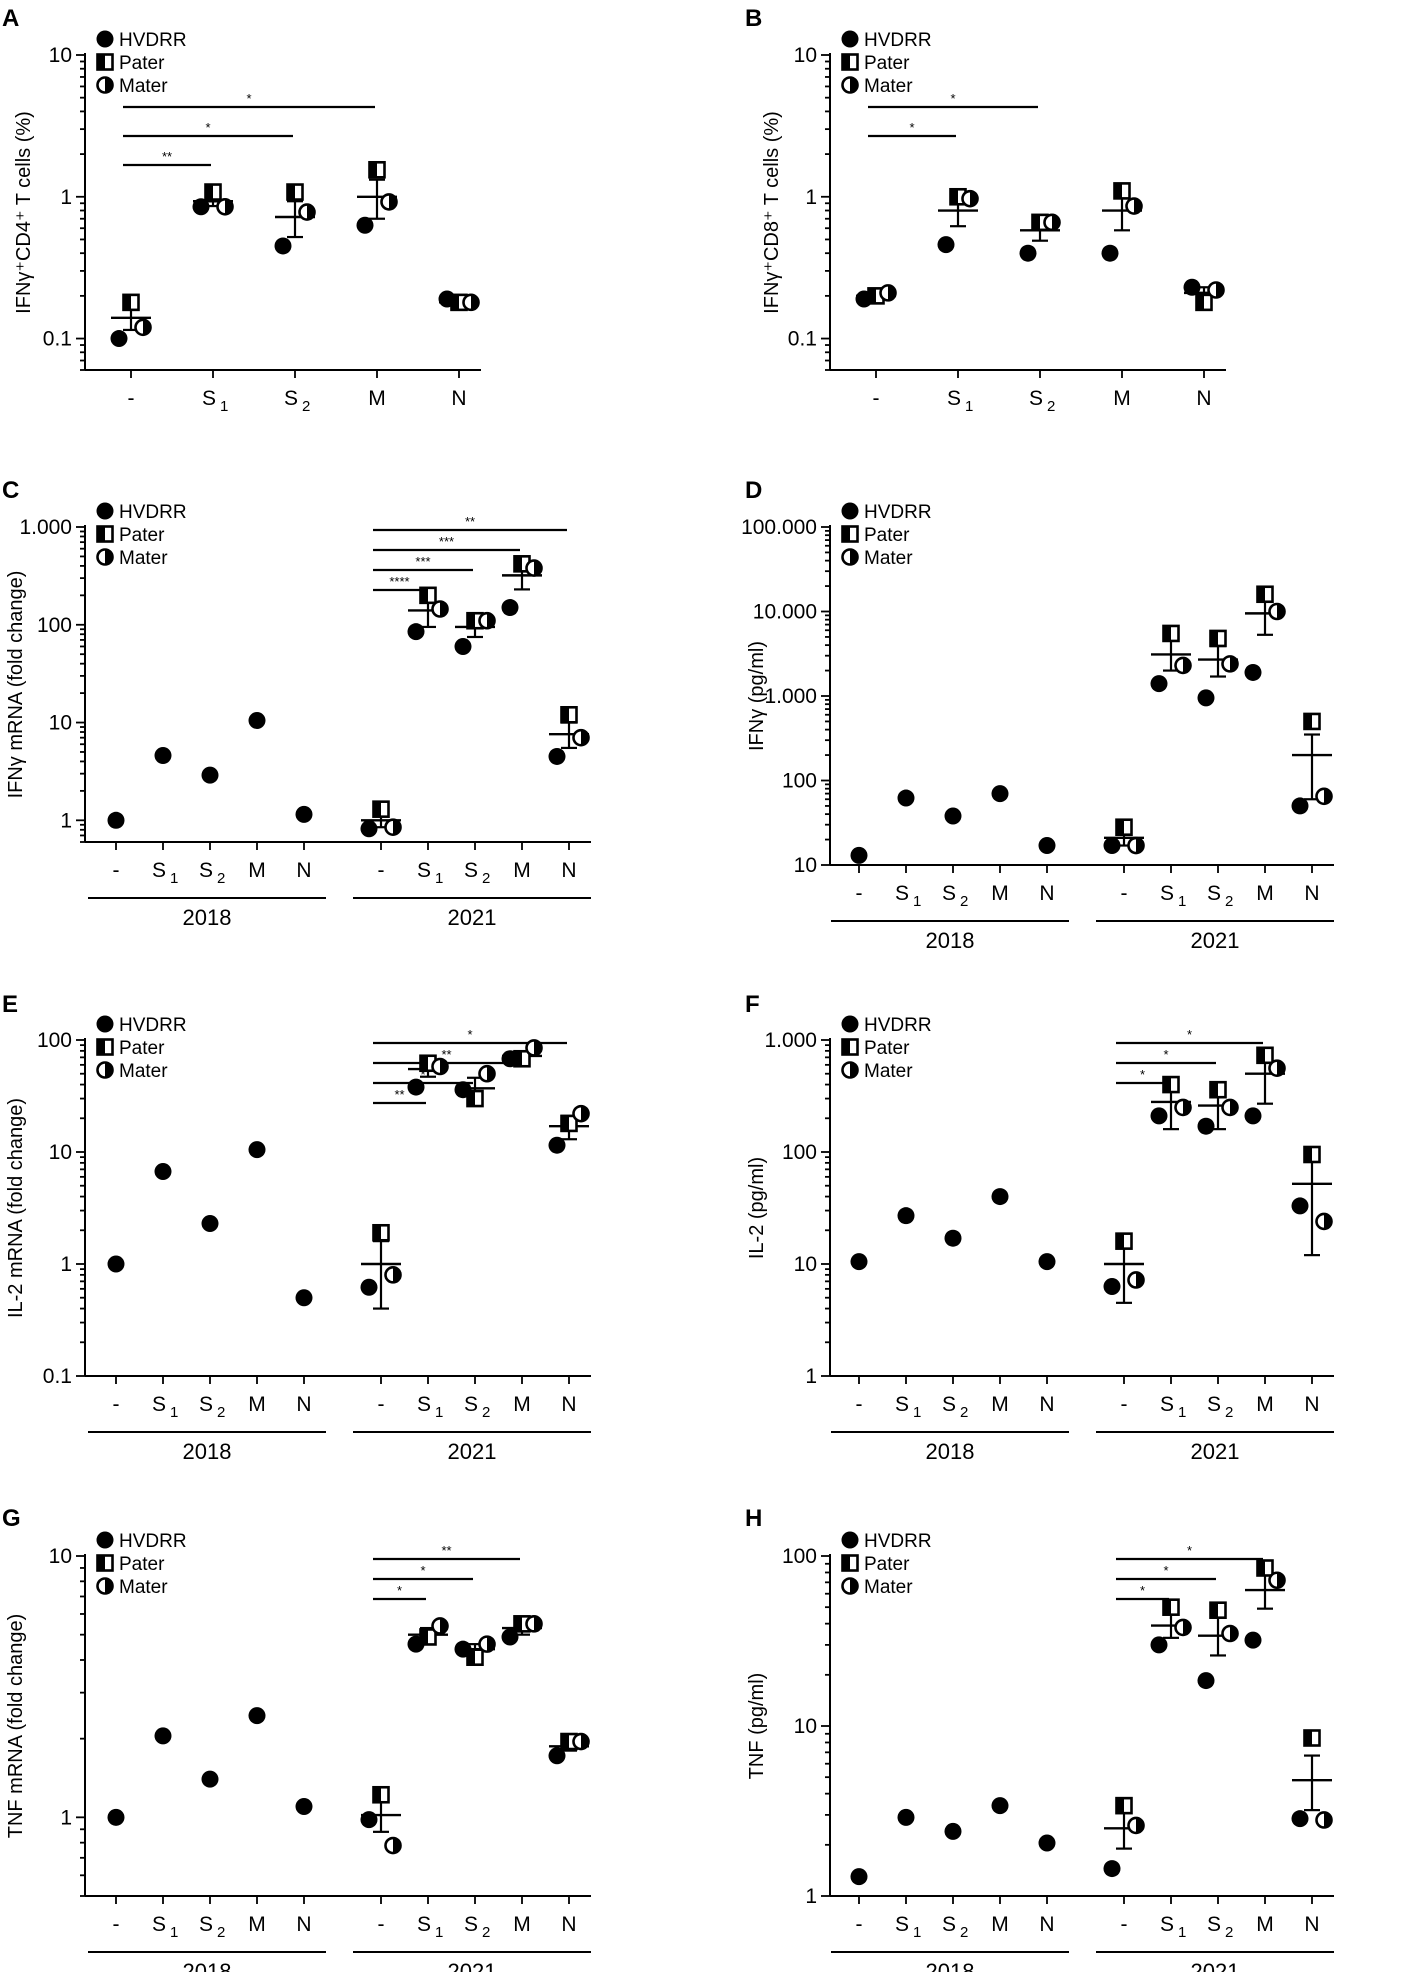 Image resolution: width=1418 pixels, height=1972 pixels. Describe the element at coordinates (522, 870) in the screenshot. I see `x-tick-label: M` at that location.